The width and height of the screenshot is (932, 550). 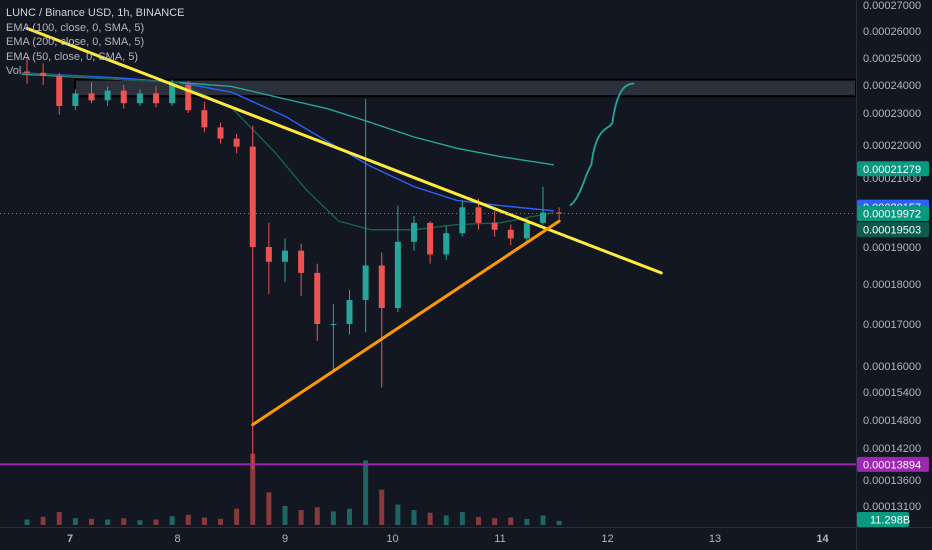 I want to click on y-tick-label: 0.00019000, so click(x=892, y=248).